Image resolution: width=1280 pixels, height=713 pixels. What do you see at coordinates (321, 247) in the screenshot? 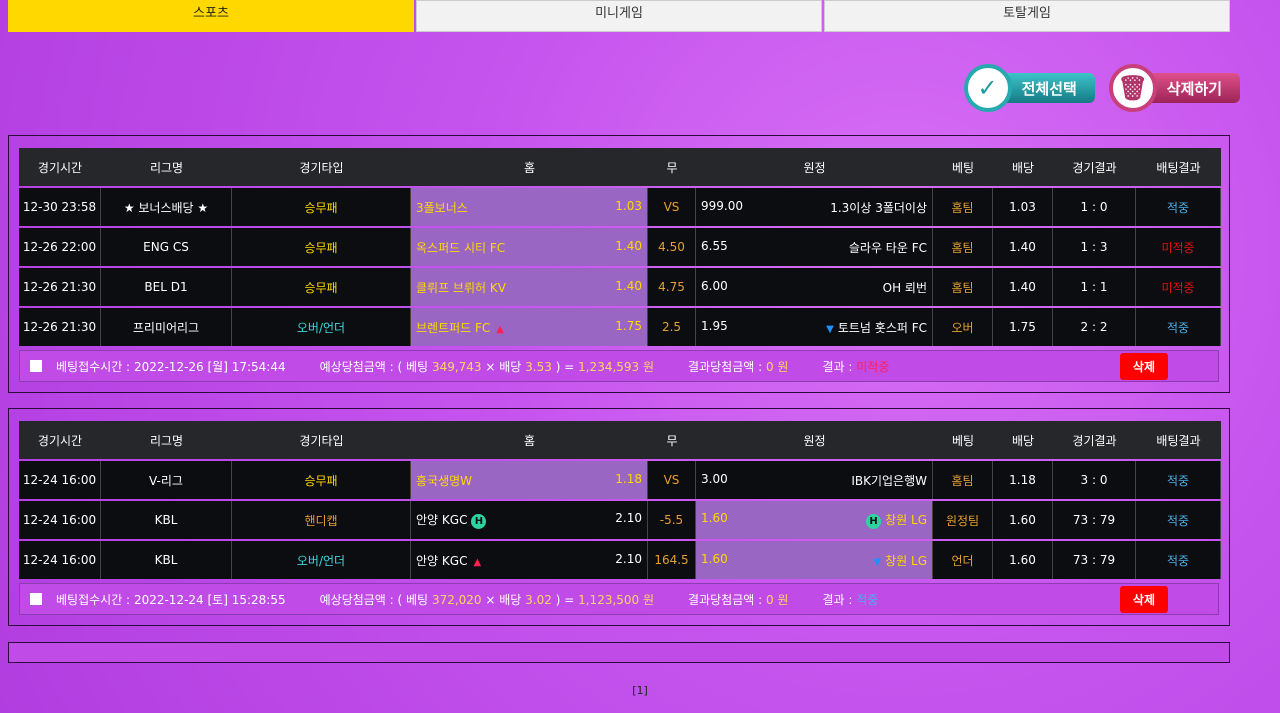
I see `match-type: 승무패` at bounding box center [321, 247].